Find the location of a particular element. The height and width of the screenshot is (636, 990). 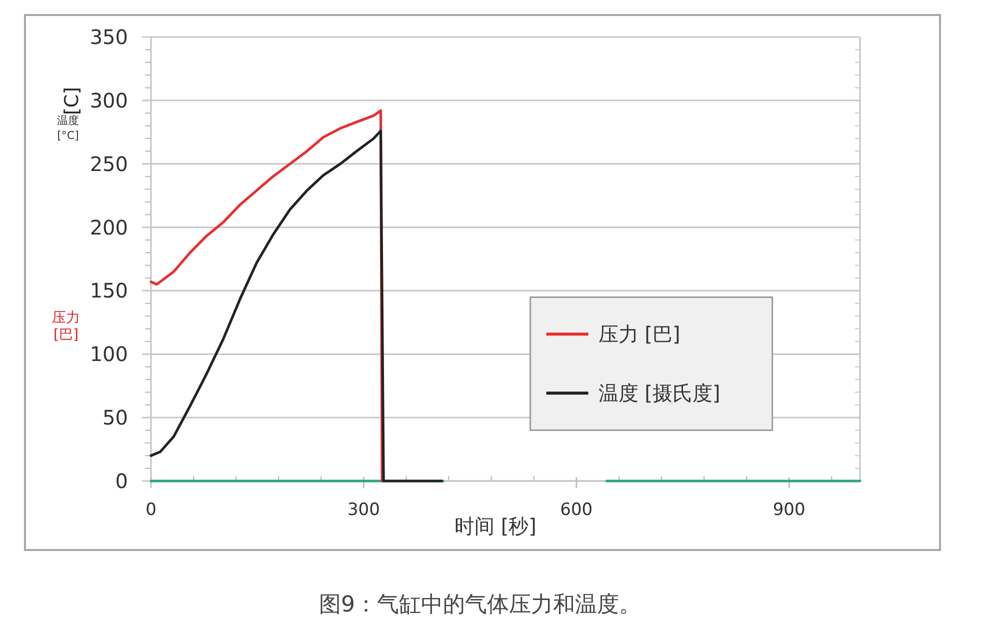

y-tick-label: 350 is located at coordinates (109, 37).